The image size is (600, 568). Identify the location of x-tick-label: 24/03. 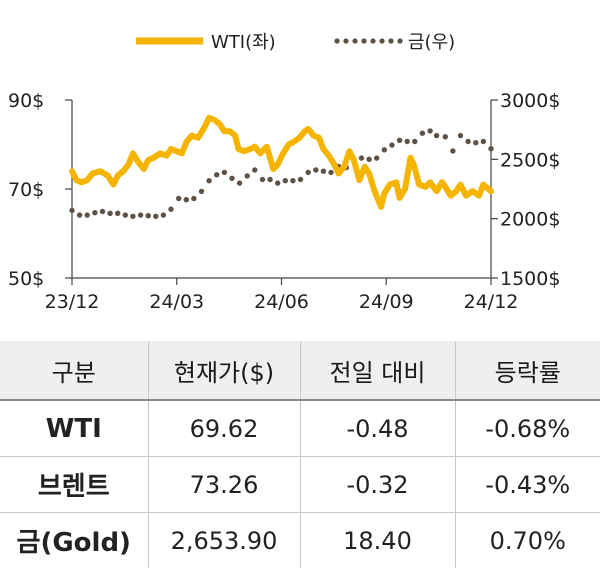
(176, 302).